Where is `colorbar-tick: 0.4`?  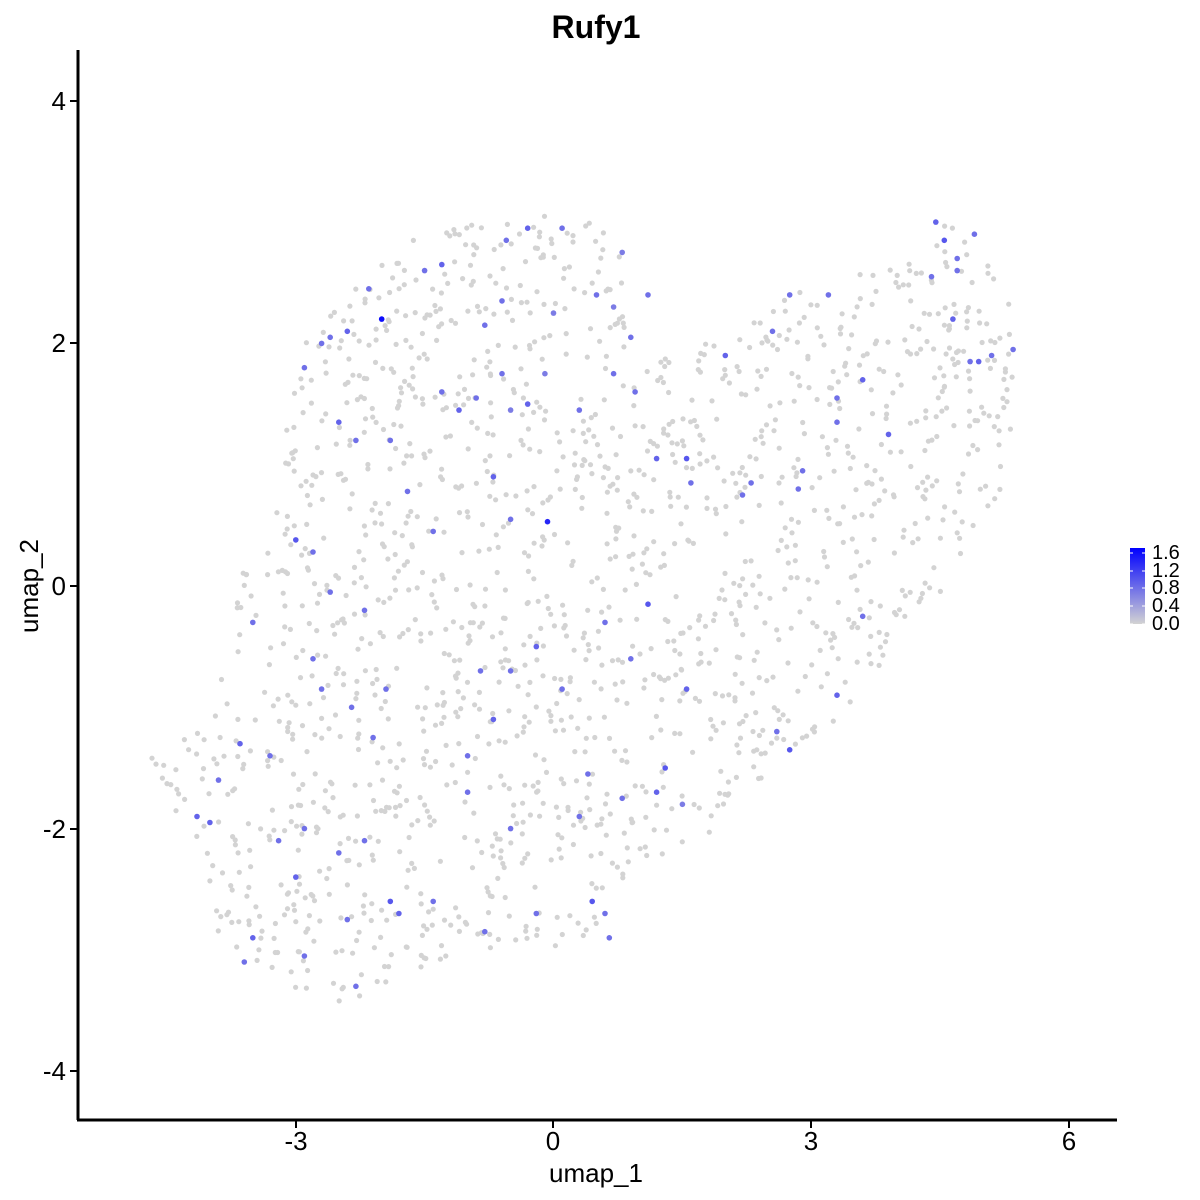
colorbar-tick: 0.4 is located at coordinates (1155, 606).